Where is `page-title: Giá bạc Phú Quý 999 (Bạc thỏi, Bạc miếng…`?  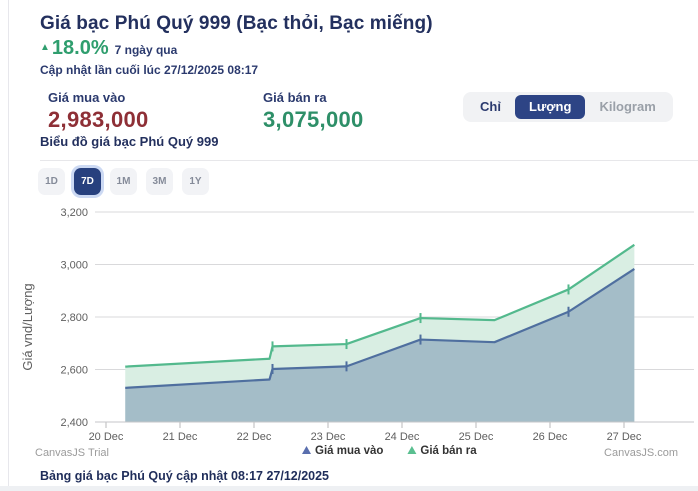 page-title: Giá bạc Phú Quý 999 (Bạc thỏi, Bạc miếng… is located at coordinates (236, 23).